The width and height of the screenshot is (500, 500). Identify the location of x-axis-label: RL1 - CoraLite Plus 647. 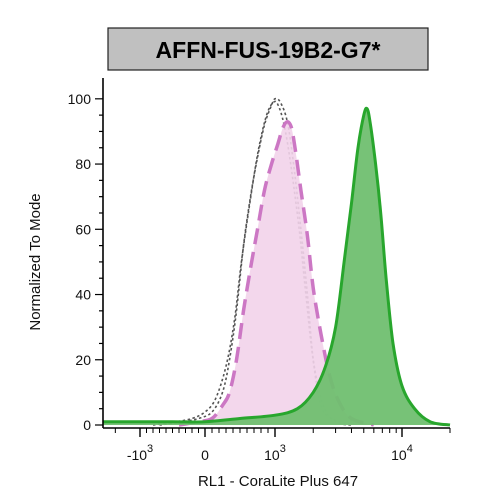
(278, 481).